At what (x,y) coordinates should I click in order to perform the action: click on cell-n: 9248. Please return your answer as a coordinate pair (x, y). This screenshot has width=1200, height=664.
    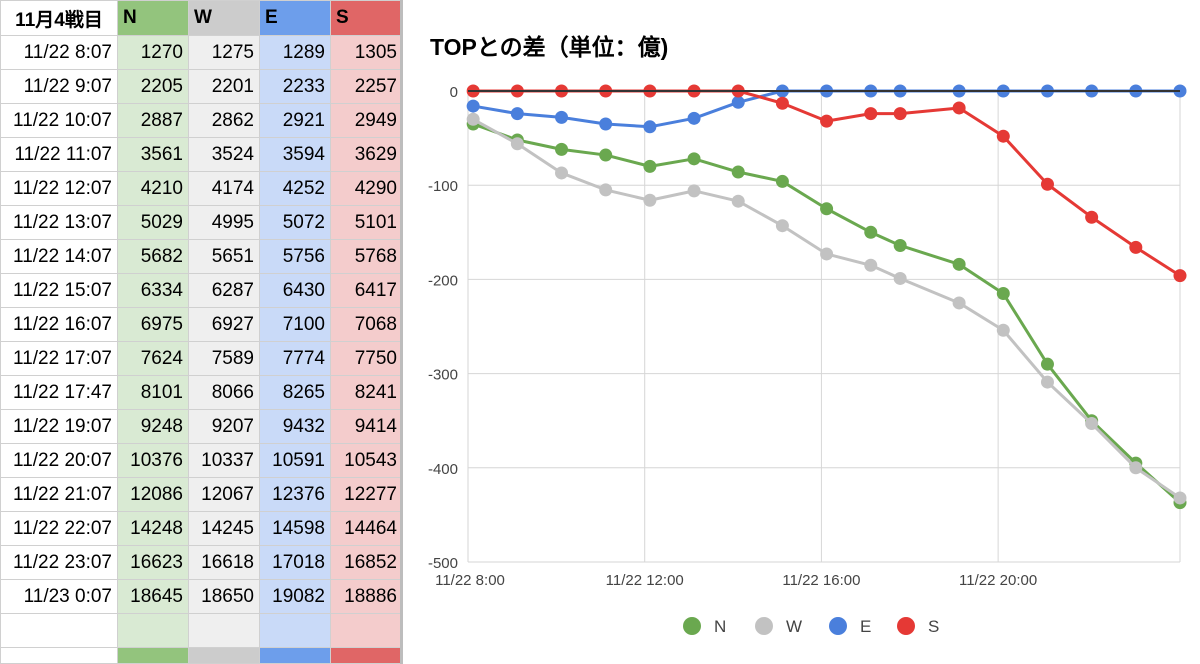
    Looking at the image, I should click on (153, 427).